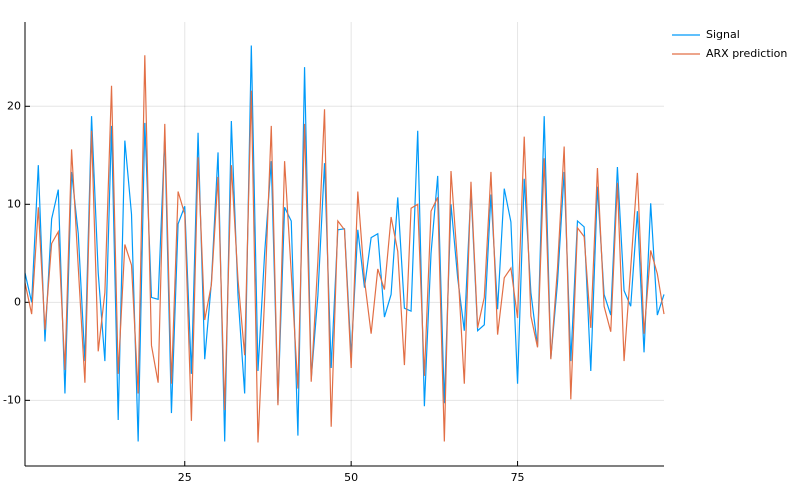  What do you see at coordinates (518, 477) in the screenshot?
I see `x-tick-label: 75` at bounding box center [518, 477].